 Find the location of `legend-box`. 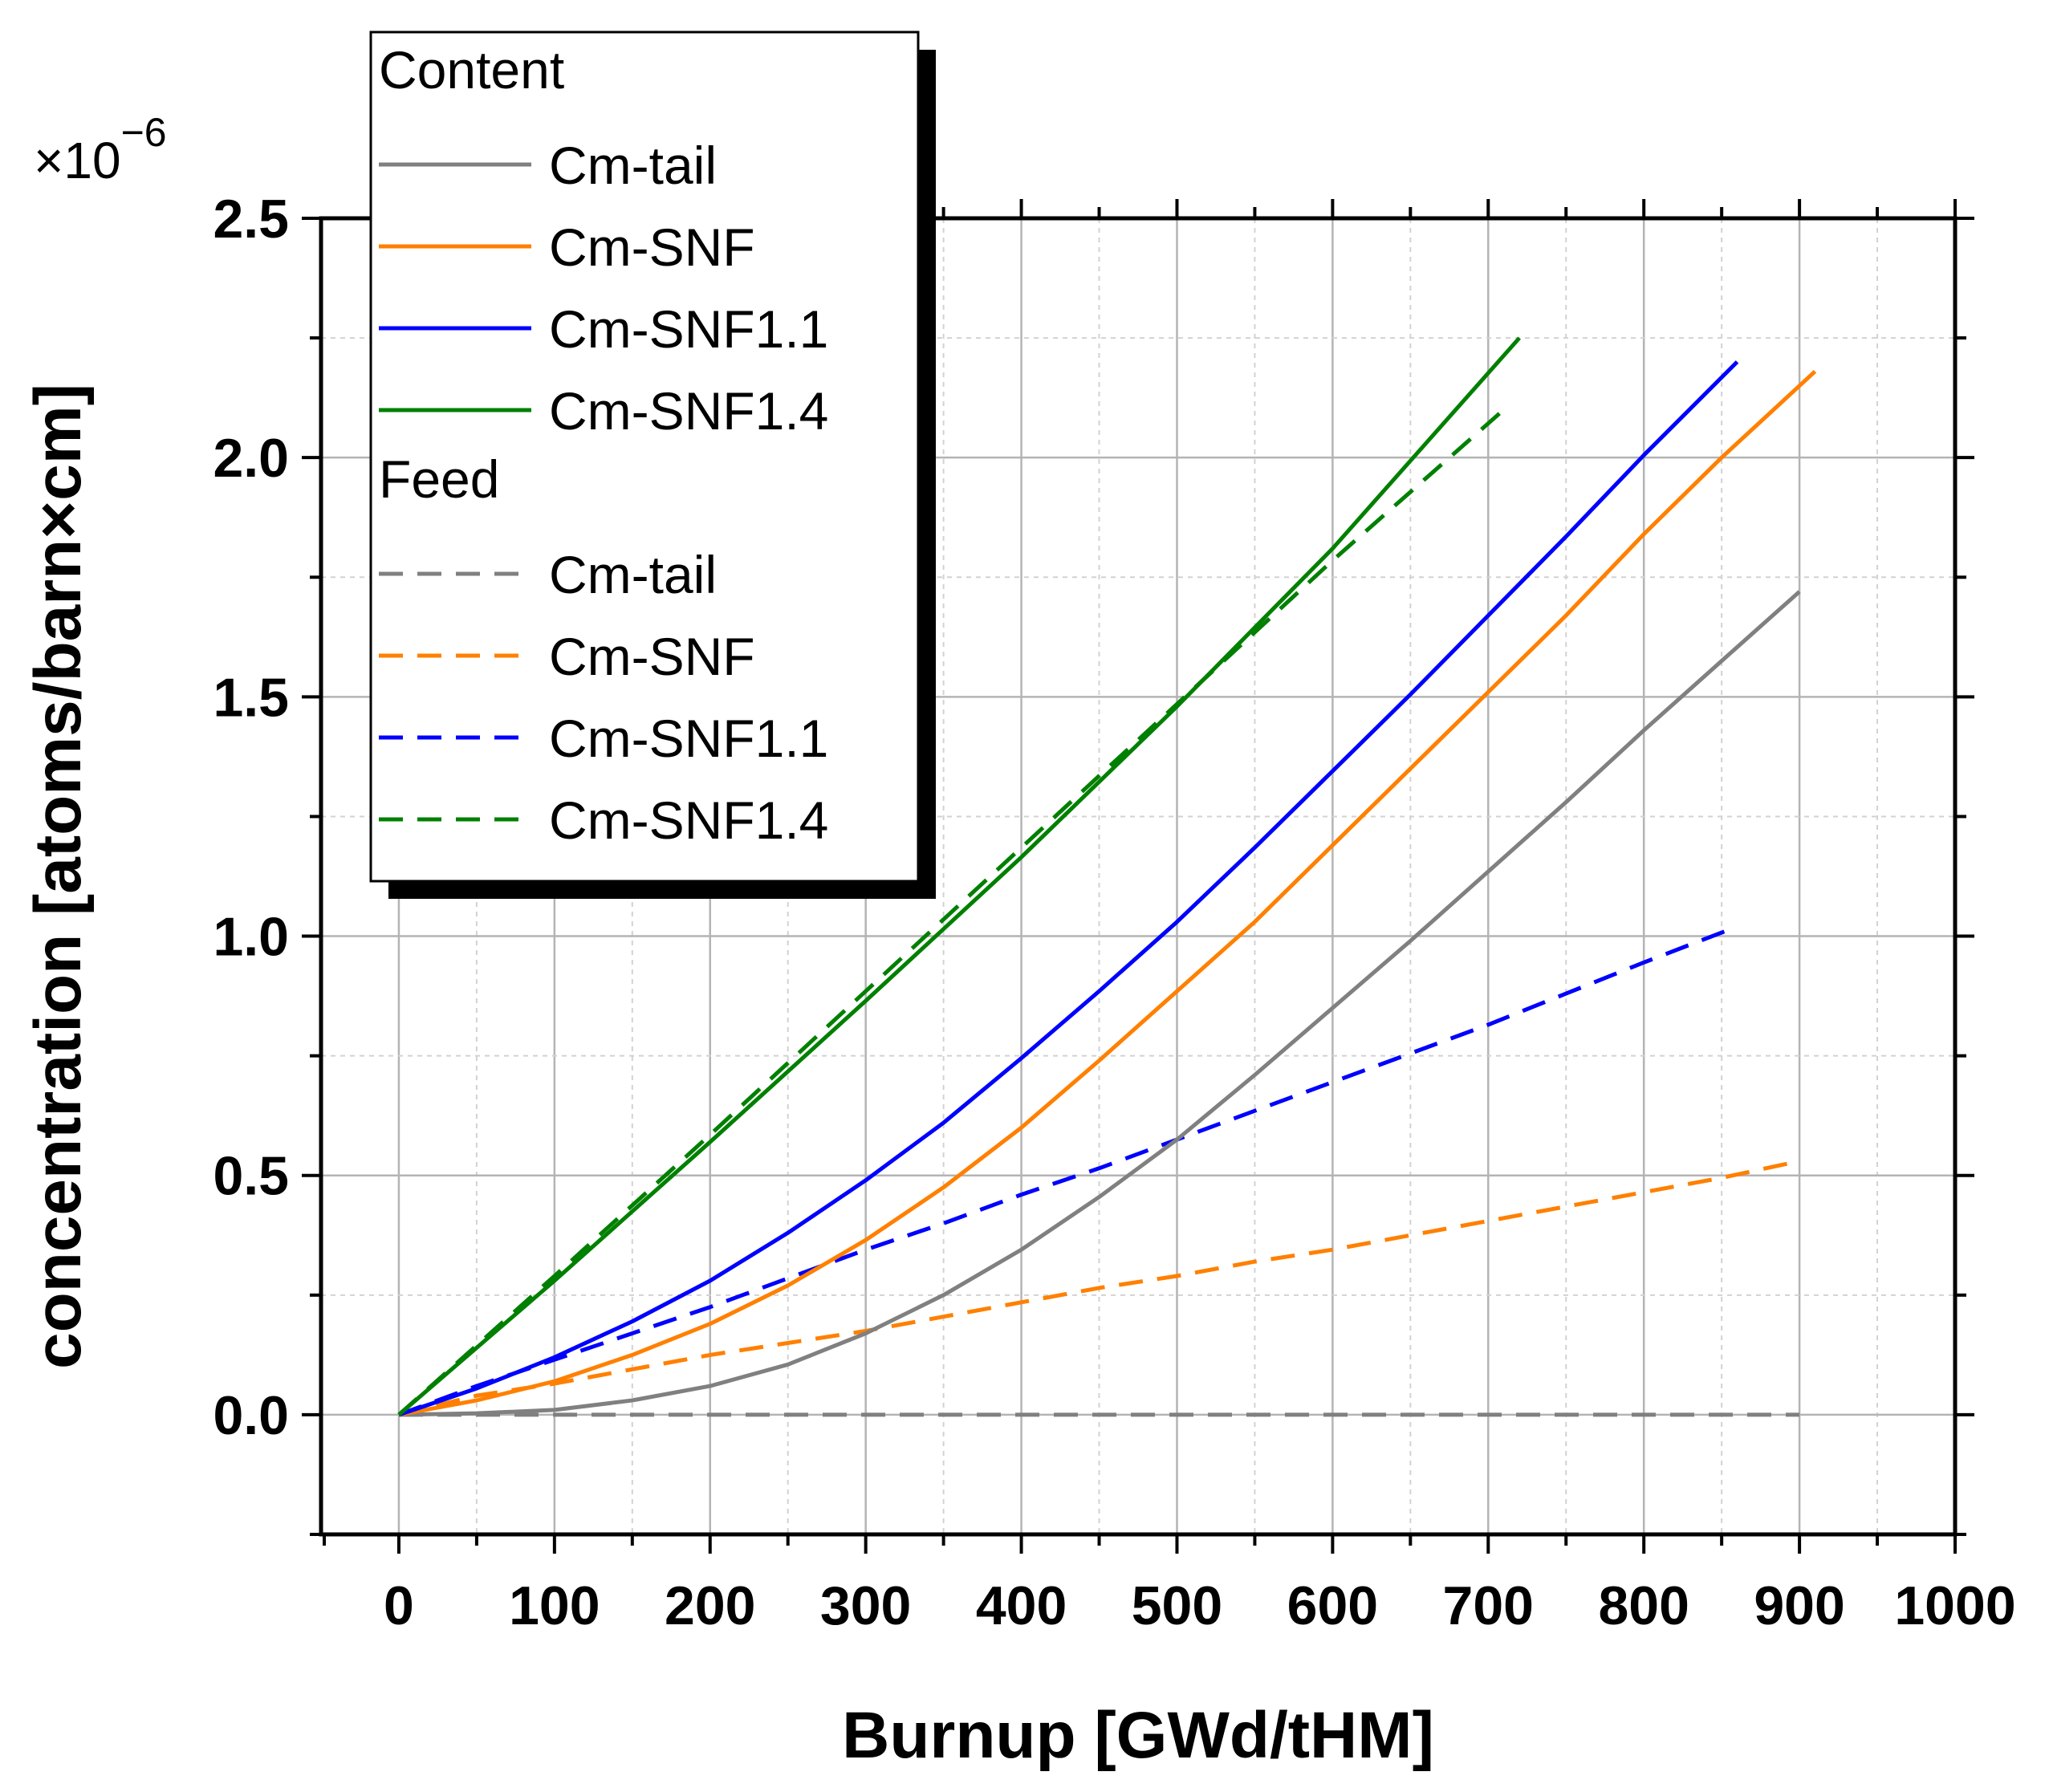

legend-box is located at coordinates (644, 456).